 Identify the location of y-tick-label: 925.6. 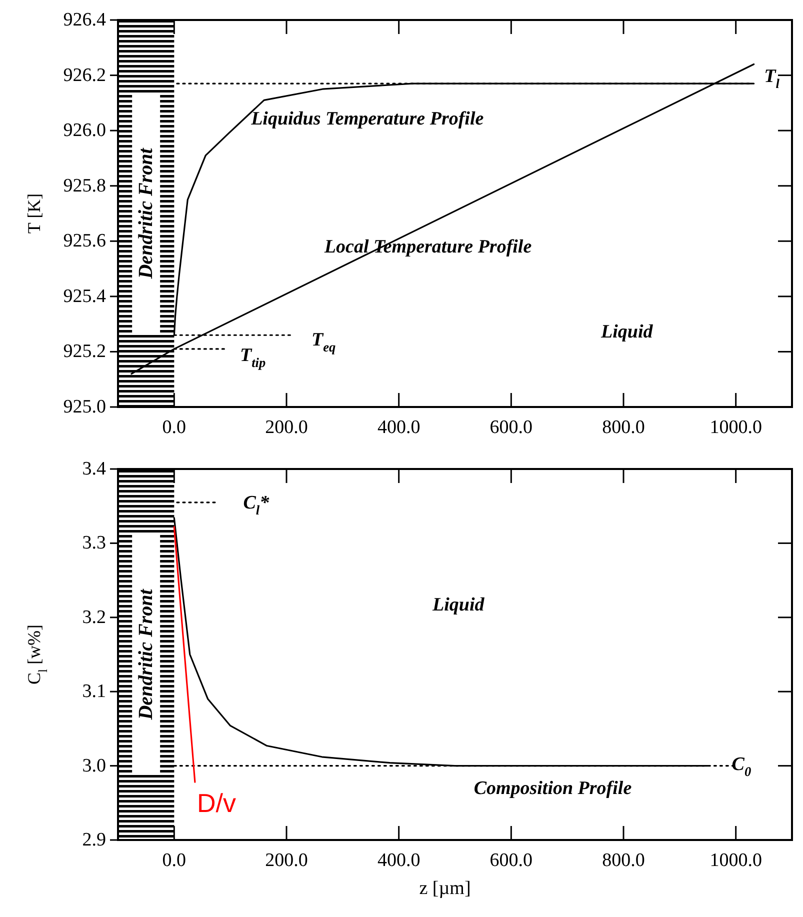
(84, 241).